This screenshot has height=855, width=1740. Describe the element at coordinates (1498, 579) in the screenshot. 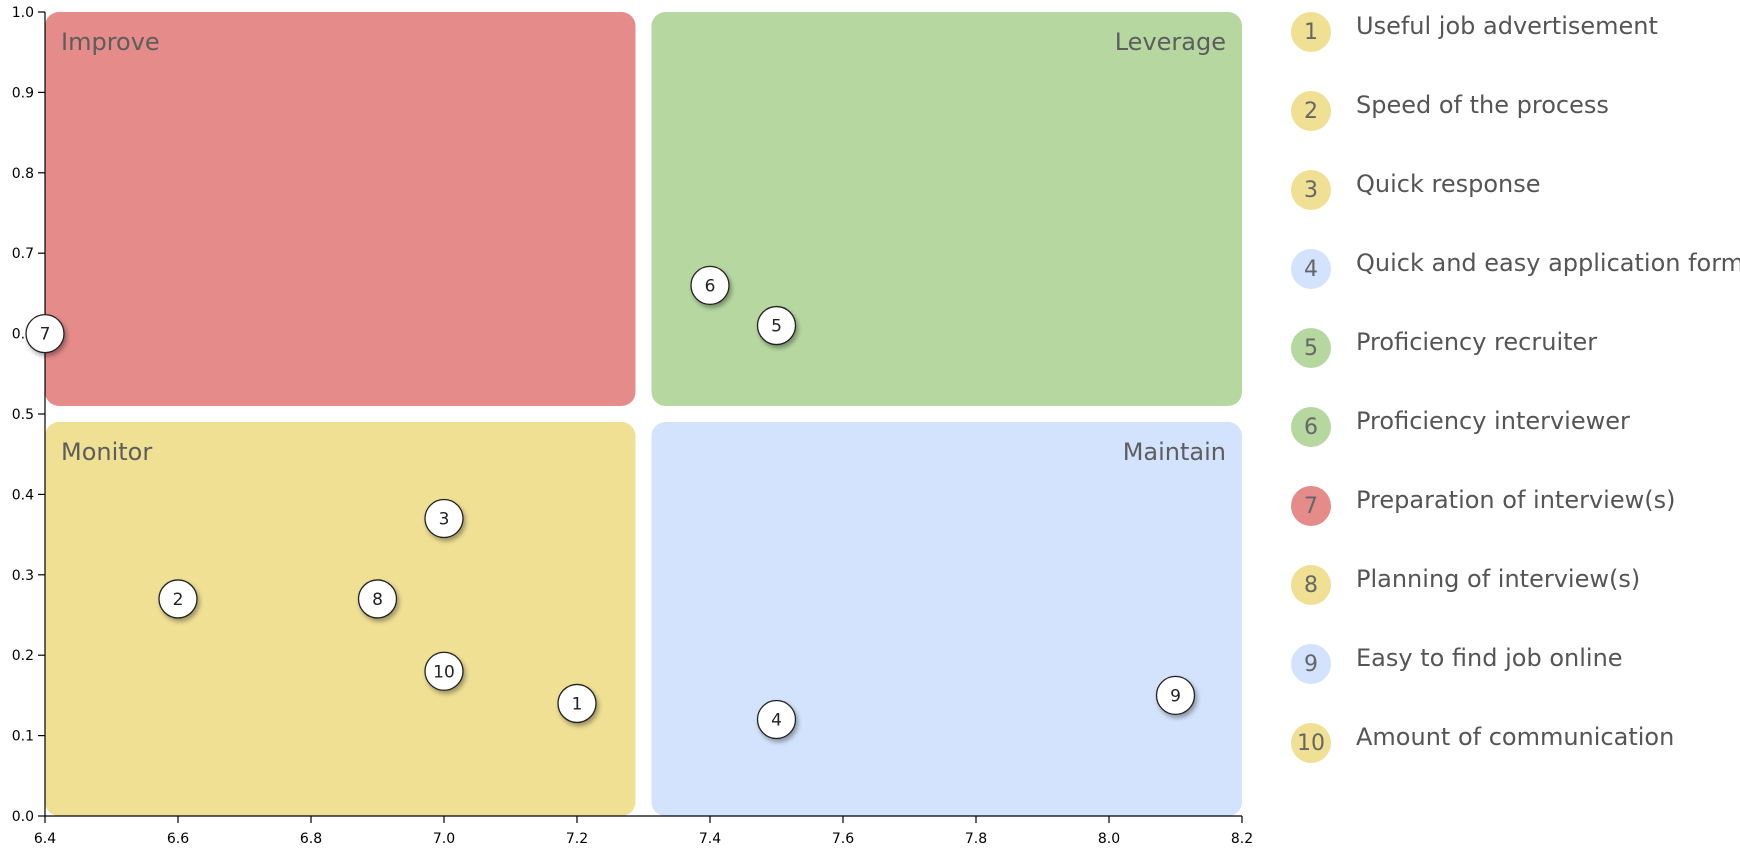

I see `legend-label: Planning of interview(s)` at that location.